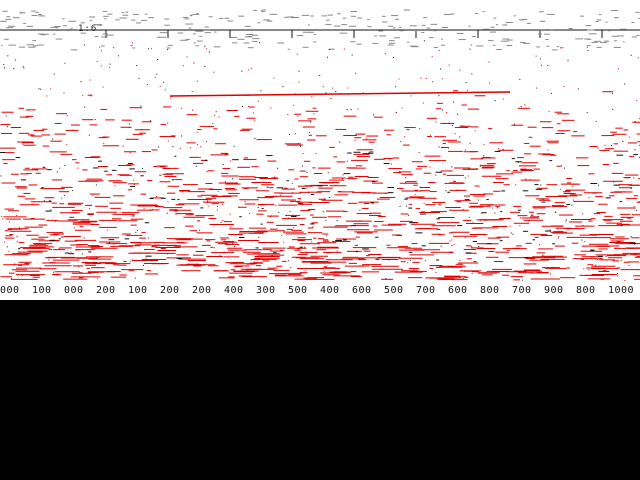 The width and height of the screenshot is (640, 480). What do you see at coordinates (10, 290) in the screenshot?
I see `axis-tick-label: 000` at bounding box center [10, 290].